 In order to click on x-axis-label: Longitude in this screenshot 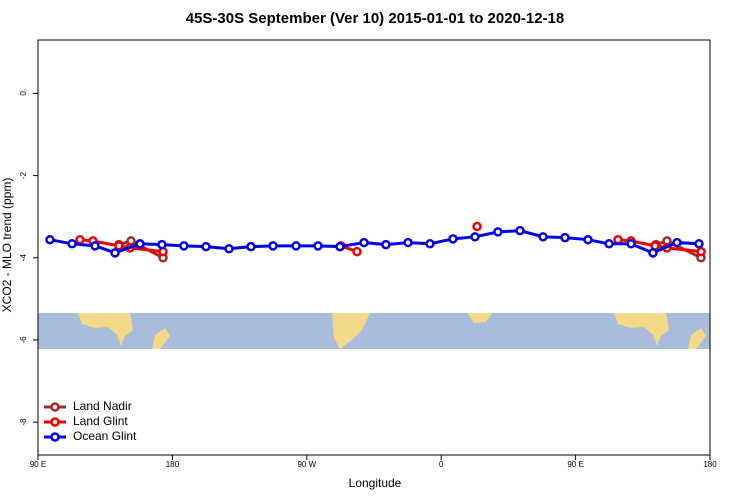, I will do `click(375, 483)`.